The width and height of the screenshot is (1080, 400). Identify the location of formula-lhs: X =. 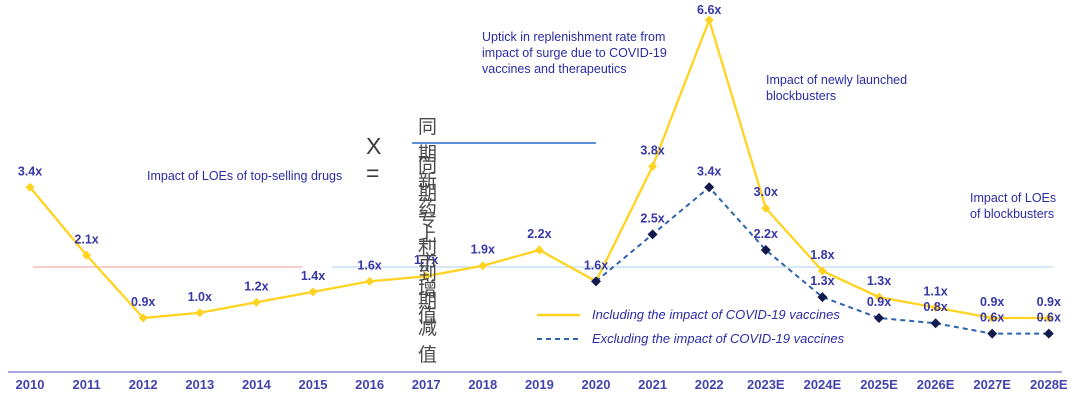
(374, 159).